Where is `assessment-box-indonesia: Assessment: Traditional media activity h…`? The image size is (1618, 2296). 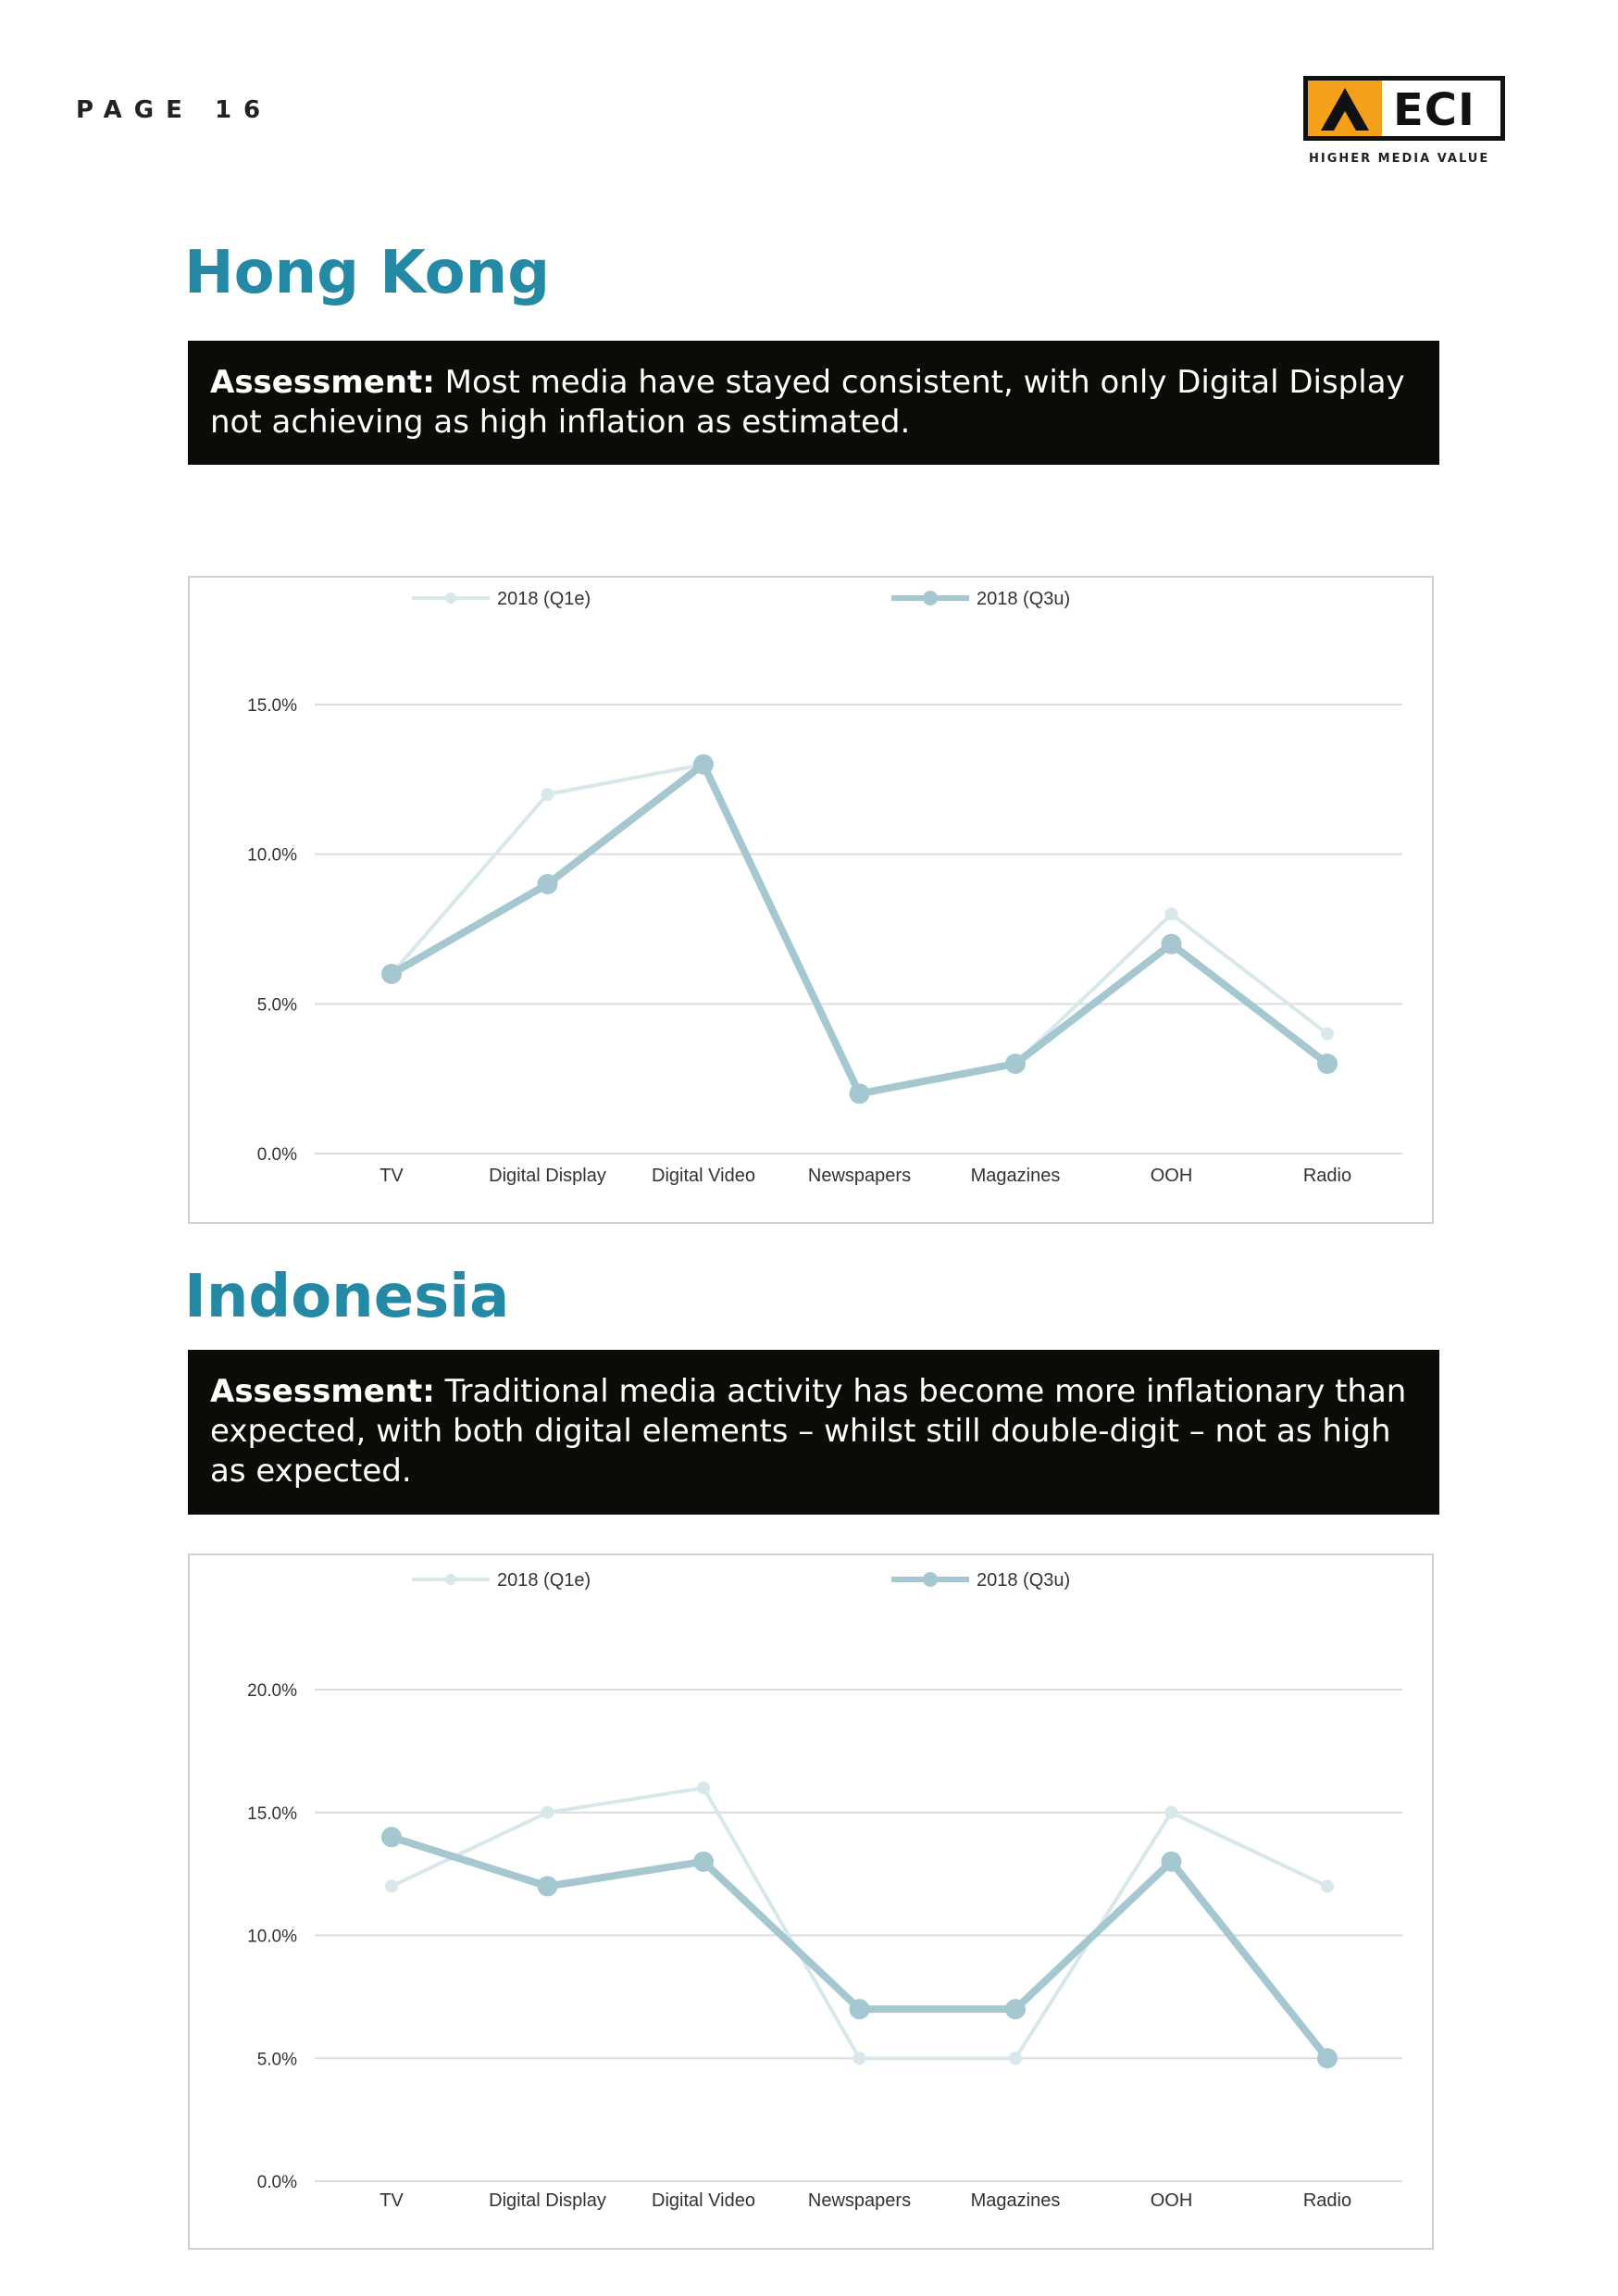
assessment-box-indonesia: Assessment: Traditional media activity h… is located at coordinates (813, 1432).